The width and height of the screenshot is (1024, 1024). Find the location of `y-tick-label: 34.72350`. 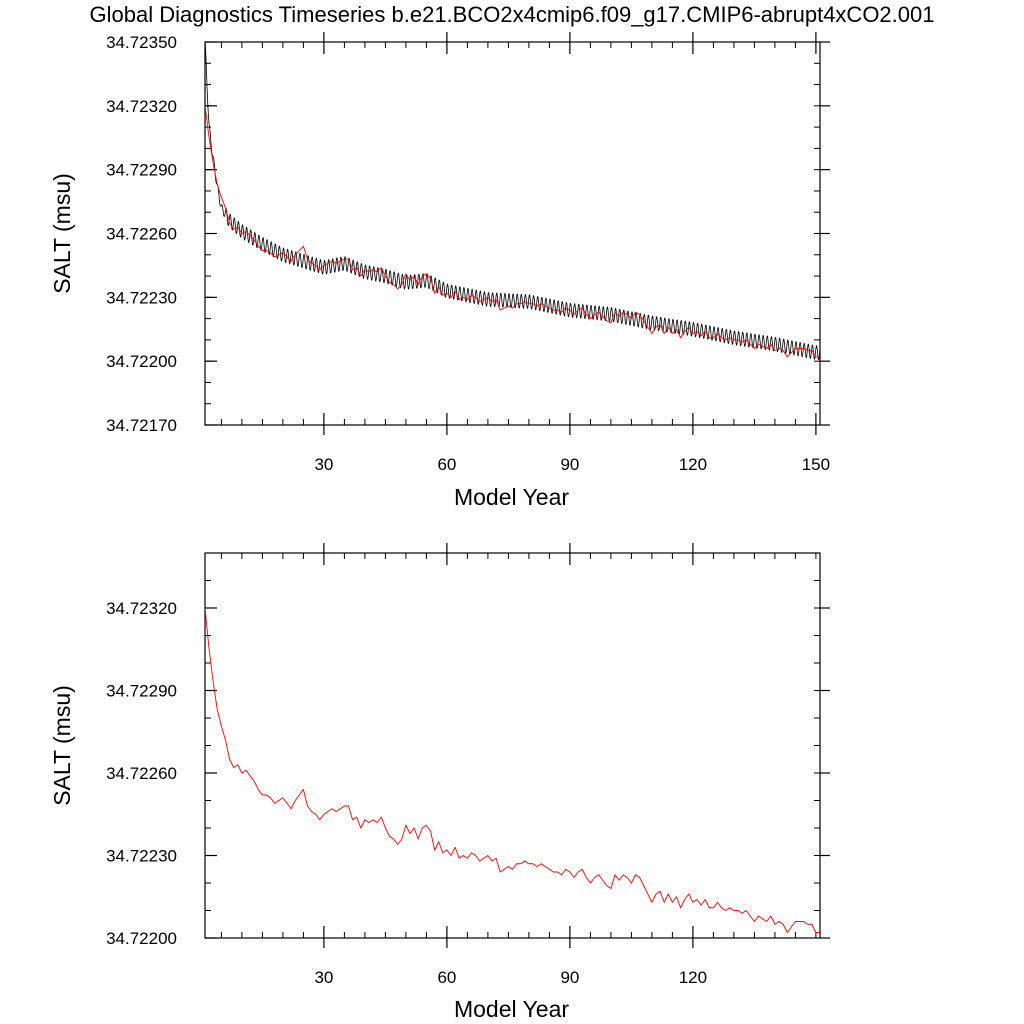

y-tick-label: 34.72350 is located at coordinates (141, 42).